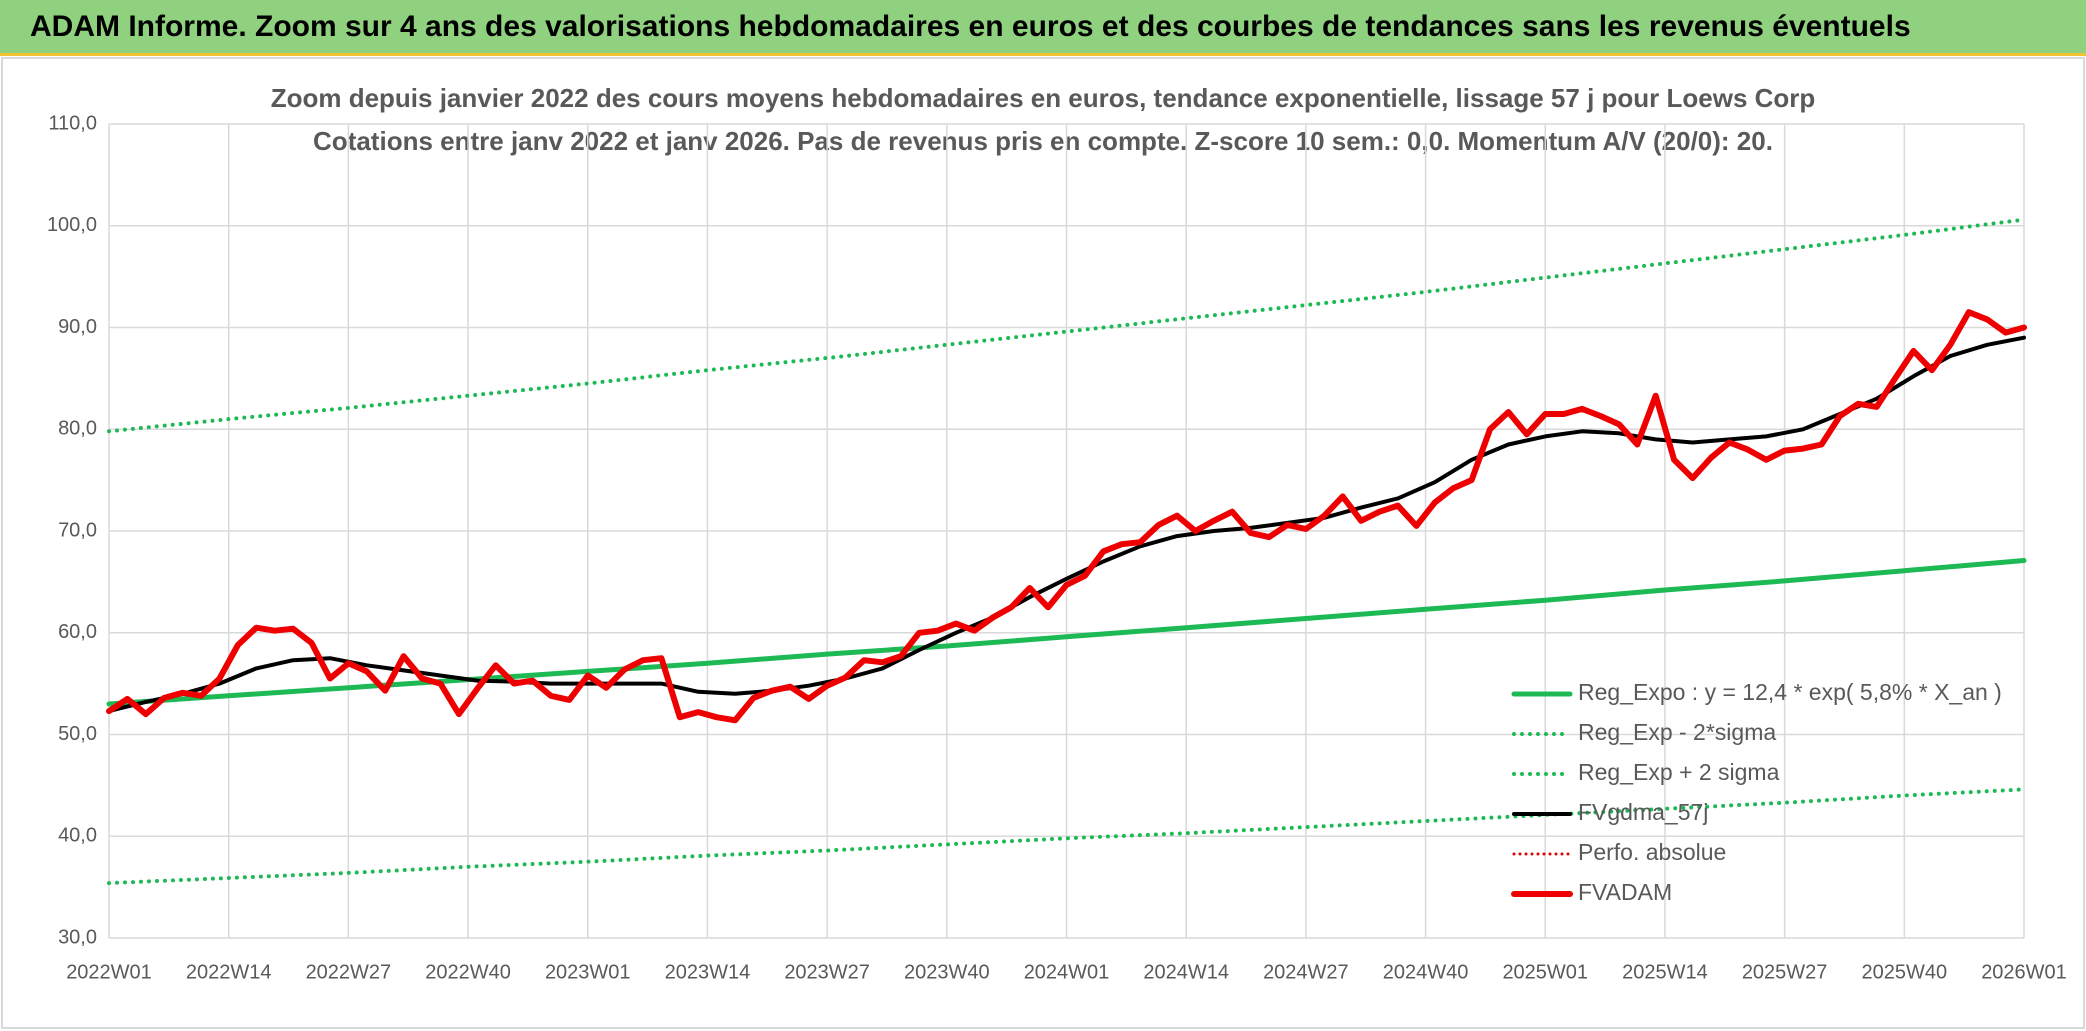  Describe the element at coordinates (77, 632) in the screenshot. I see `y-tick-label: 60,0` at that location.